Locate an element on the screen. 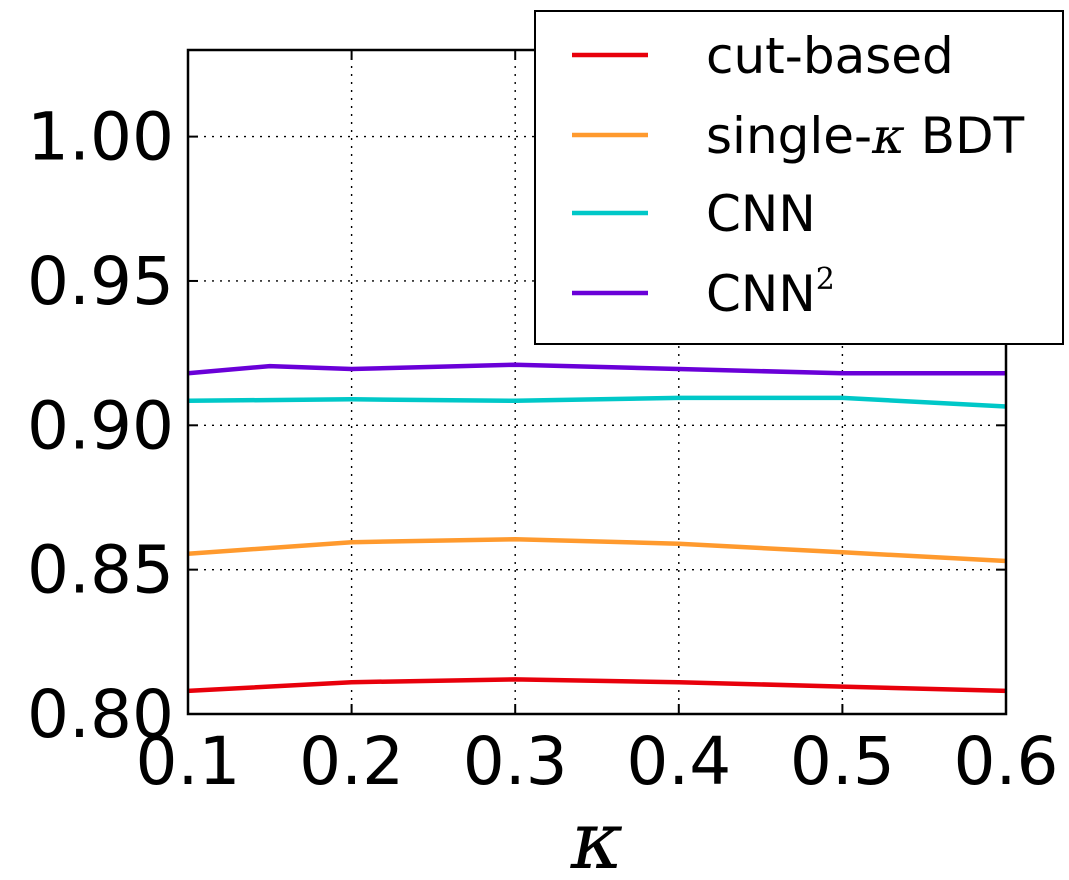  legend-item: CNN2 is located at coordinates (703, 292).